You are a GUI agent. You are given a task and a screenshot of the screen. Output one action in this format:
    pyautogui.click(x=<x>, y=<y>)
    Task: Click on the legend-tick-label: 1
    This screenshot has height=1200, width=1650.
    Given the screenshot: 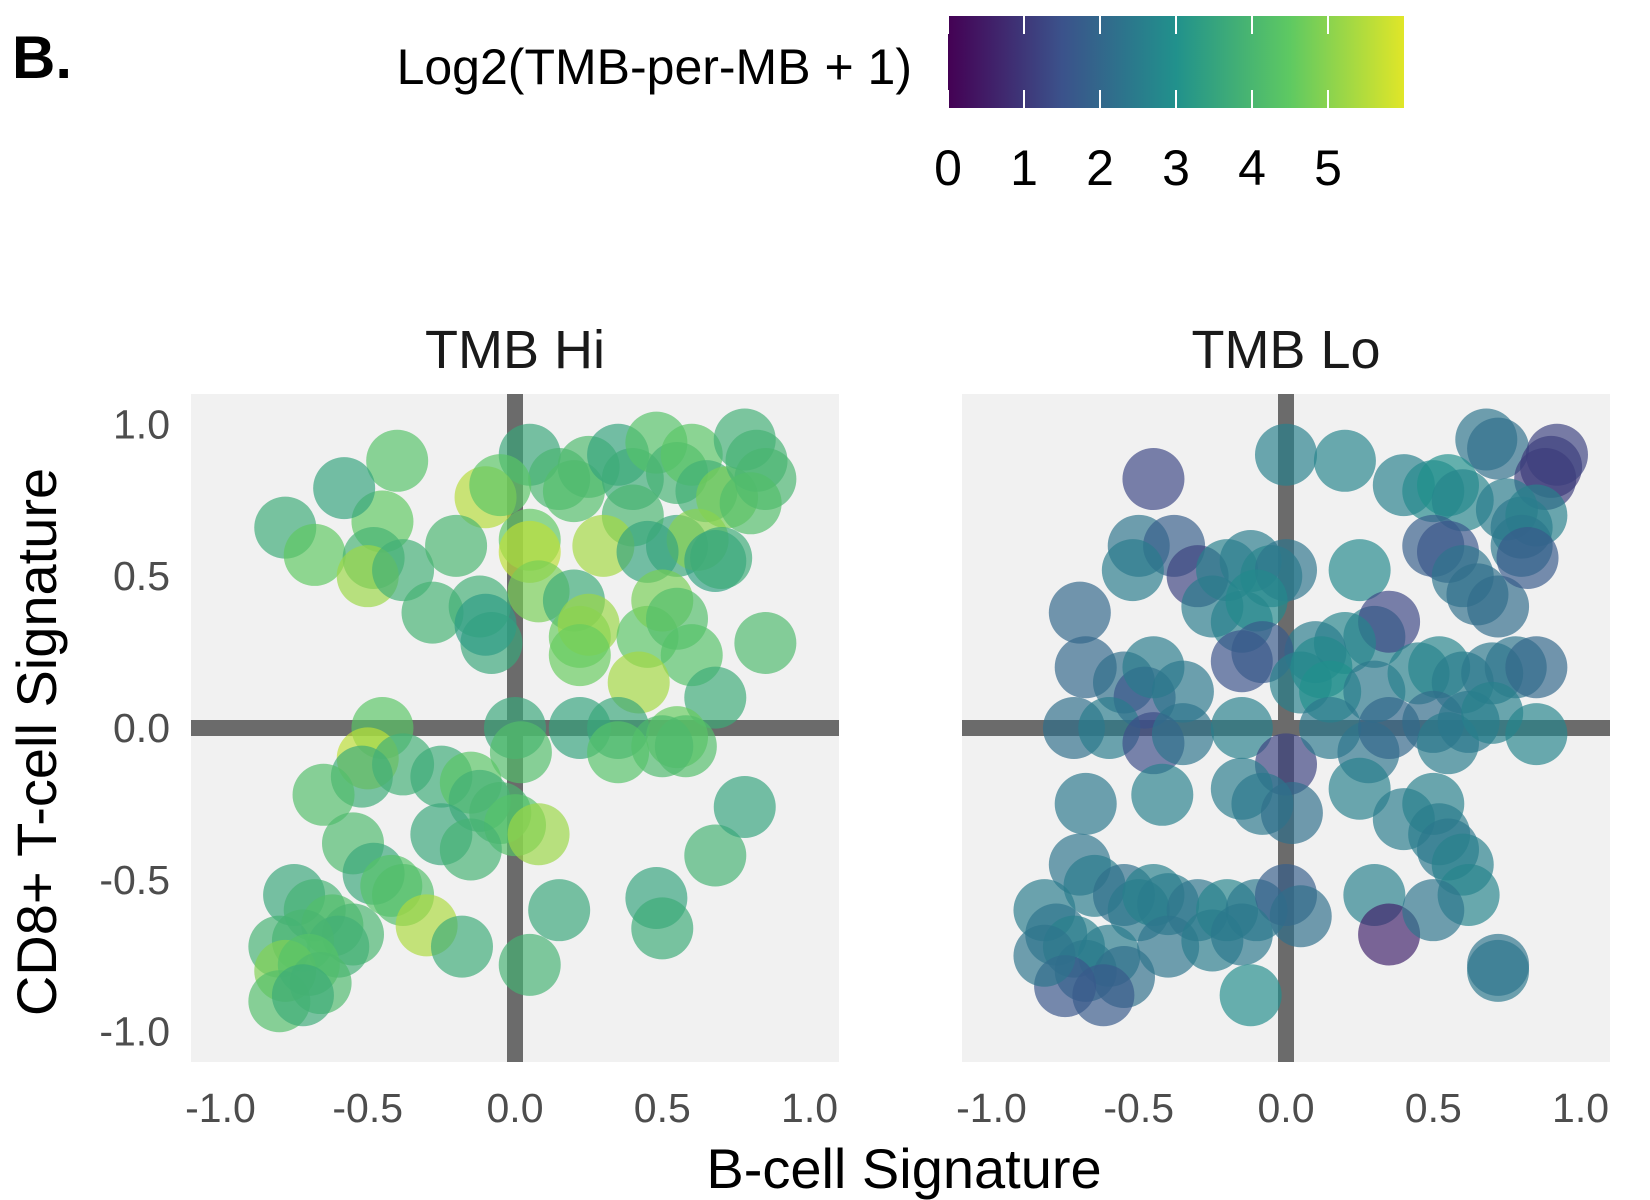 What is the action you would take?
    pyautogui.click(x=1024, y=168)
    